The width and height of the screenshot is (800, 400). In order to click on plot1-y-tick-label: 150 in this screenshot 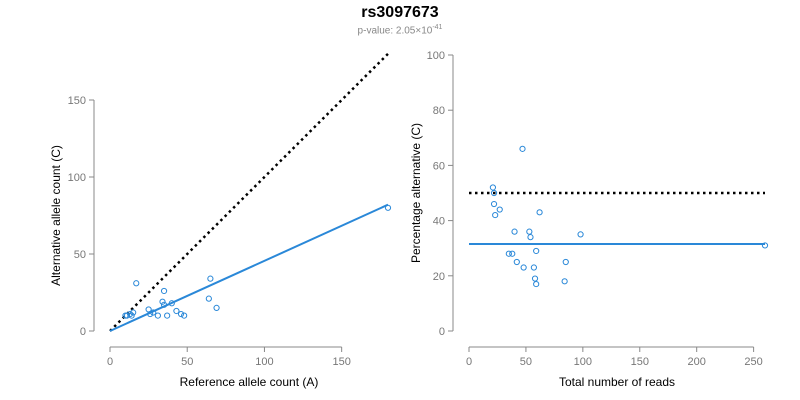, I will do `click(77, 101)`.